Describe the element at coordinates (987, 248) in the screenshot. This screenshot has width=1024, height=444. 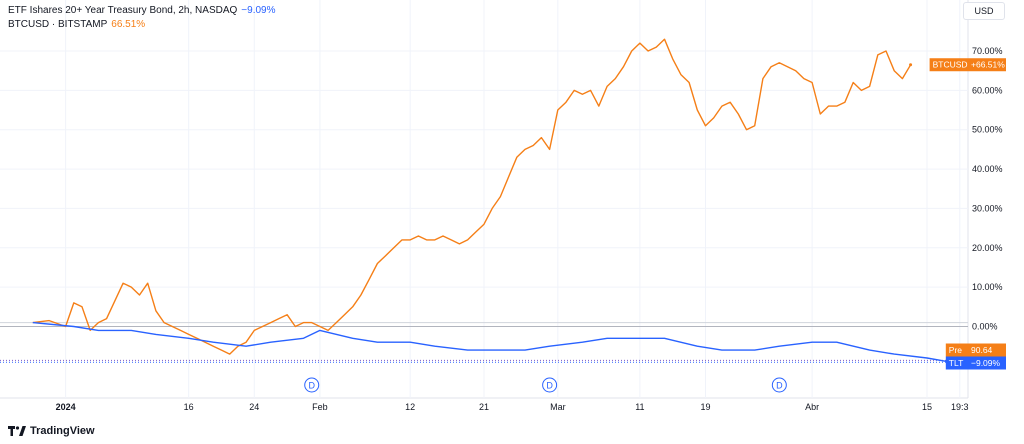
I see `y-tick-label: 20.00%` at that location.